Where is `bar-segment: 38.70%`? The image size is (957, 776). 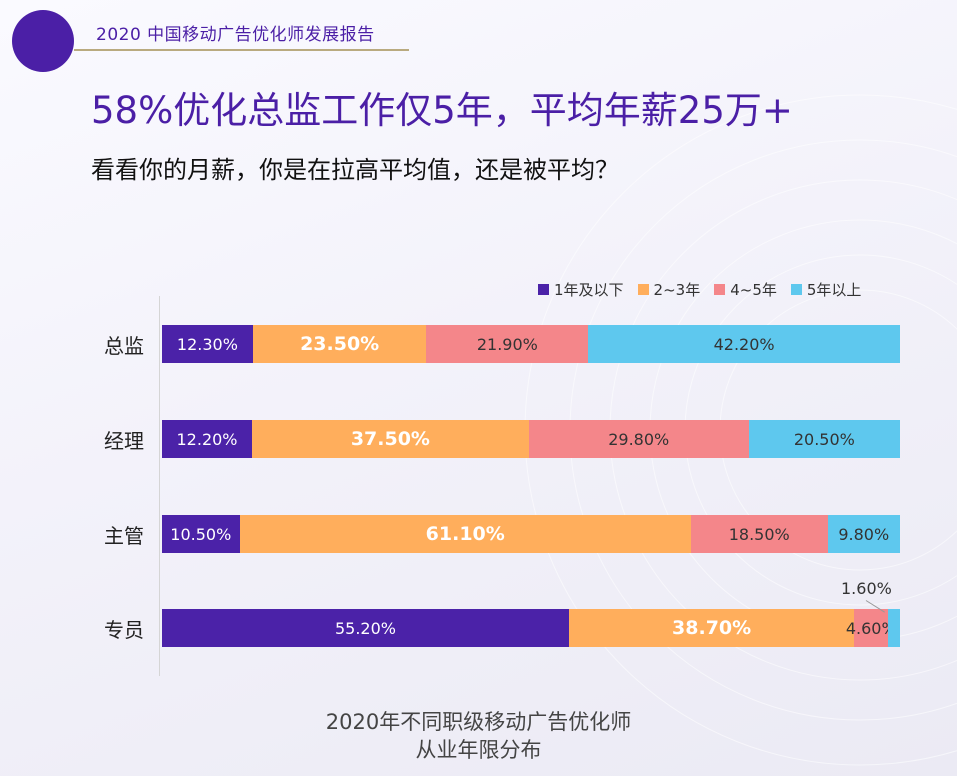 bar-segment: 38.70% is located at coordinates (711, 628).